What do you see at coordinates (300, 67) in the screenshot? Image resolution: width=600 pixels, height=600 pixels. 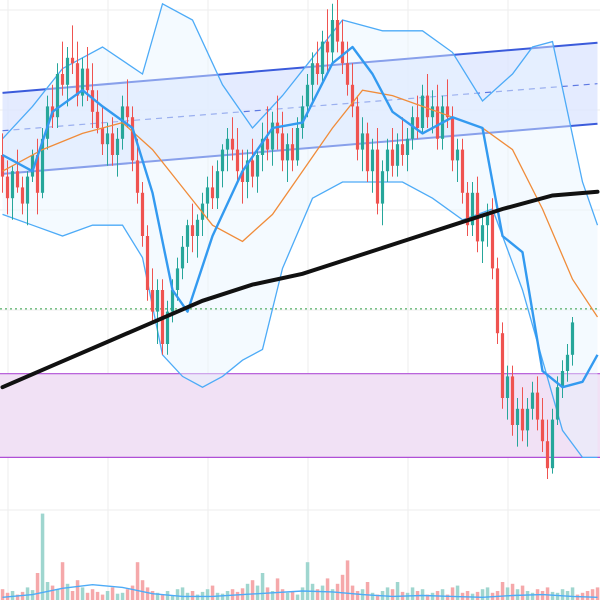 I see `channel-upper-line` at bounding box center [300, 67].